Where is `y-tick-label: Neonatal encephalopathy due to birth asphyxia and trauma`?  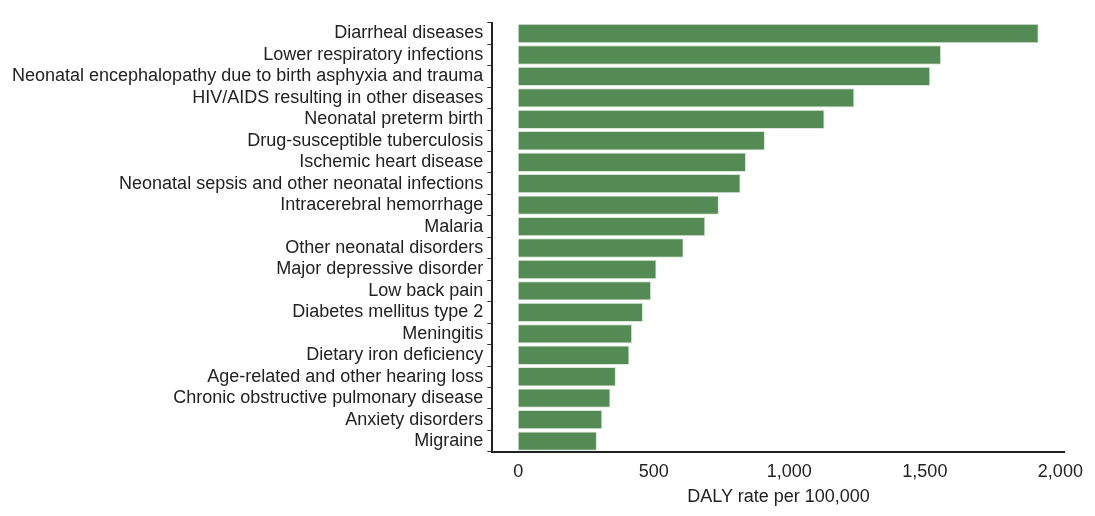 y-tick-label: Neonatal encephalopathy due to birth asphyxia and trauma is located at coordinates (248, 75).